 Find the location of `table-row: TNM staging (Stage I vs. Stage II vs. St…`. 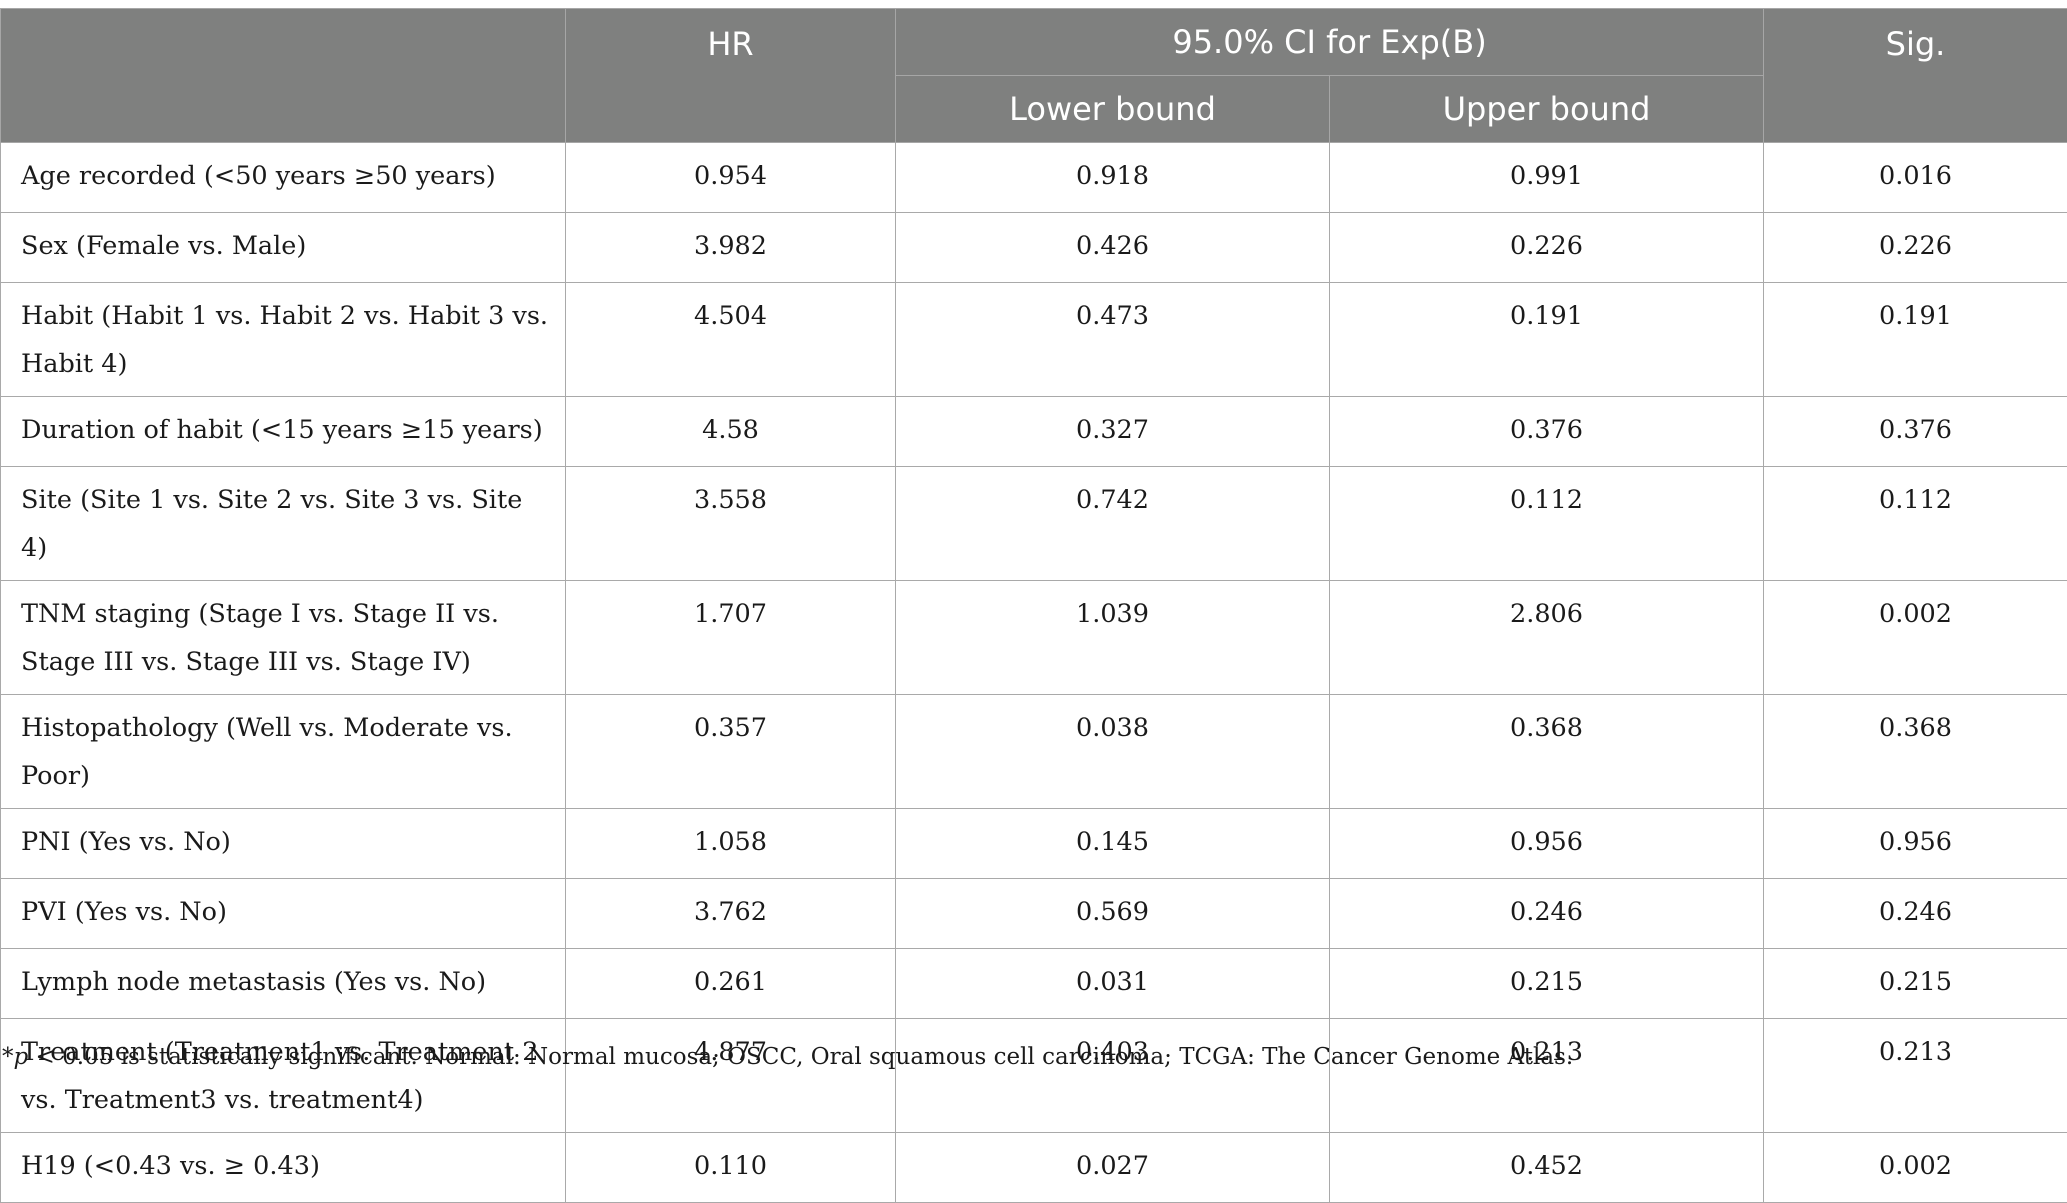

table-row: TNM staging (Stage I vs. Stage II vs. St… is located at coordinates (1034, 638).